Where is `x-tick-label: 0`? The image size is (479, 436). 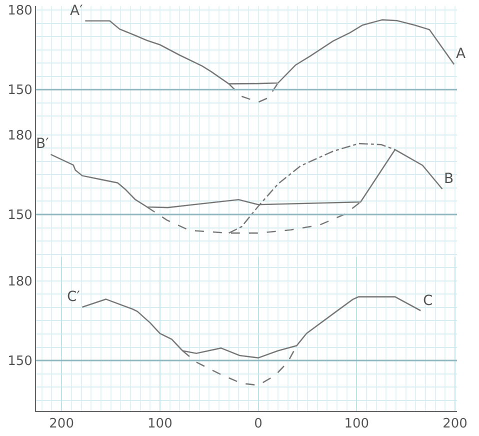 x-tick-label: 0 is located at coordinates (258, 424).